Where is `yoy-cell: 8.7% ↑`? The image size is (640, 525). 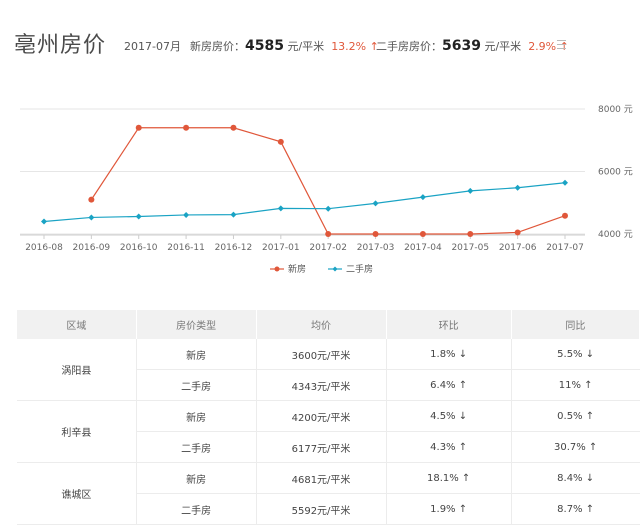 yoy-cell: 8.7% ↑ is located at coordinates (575, 509).